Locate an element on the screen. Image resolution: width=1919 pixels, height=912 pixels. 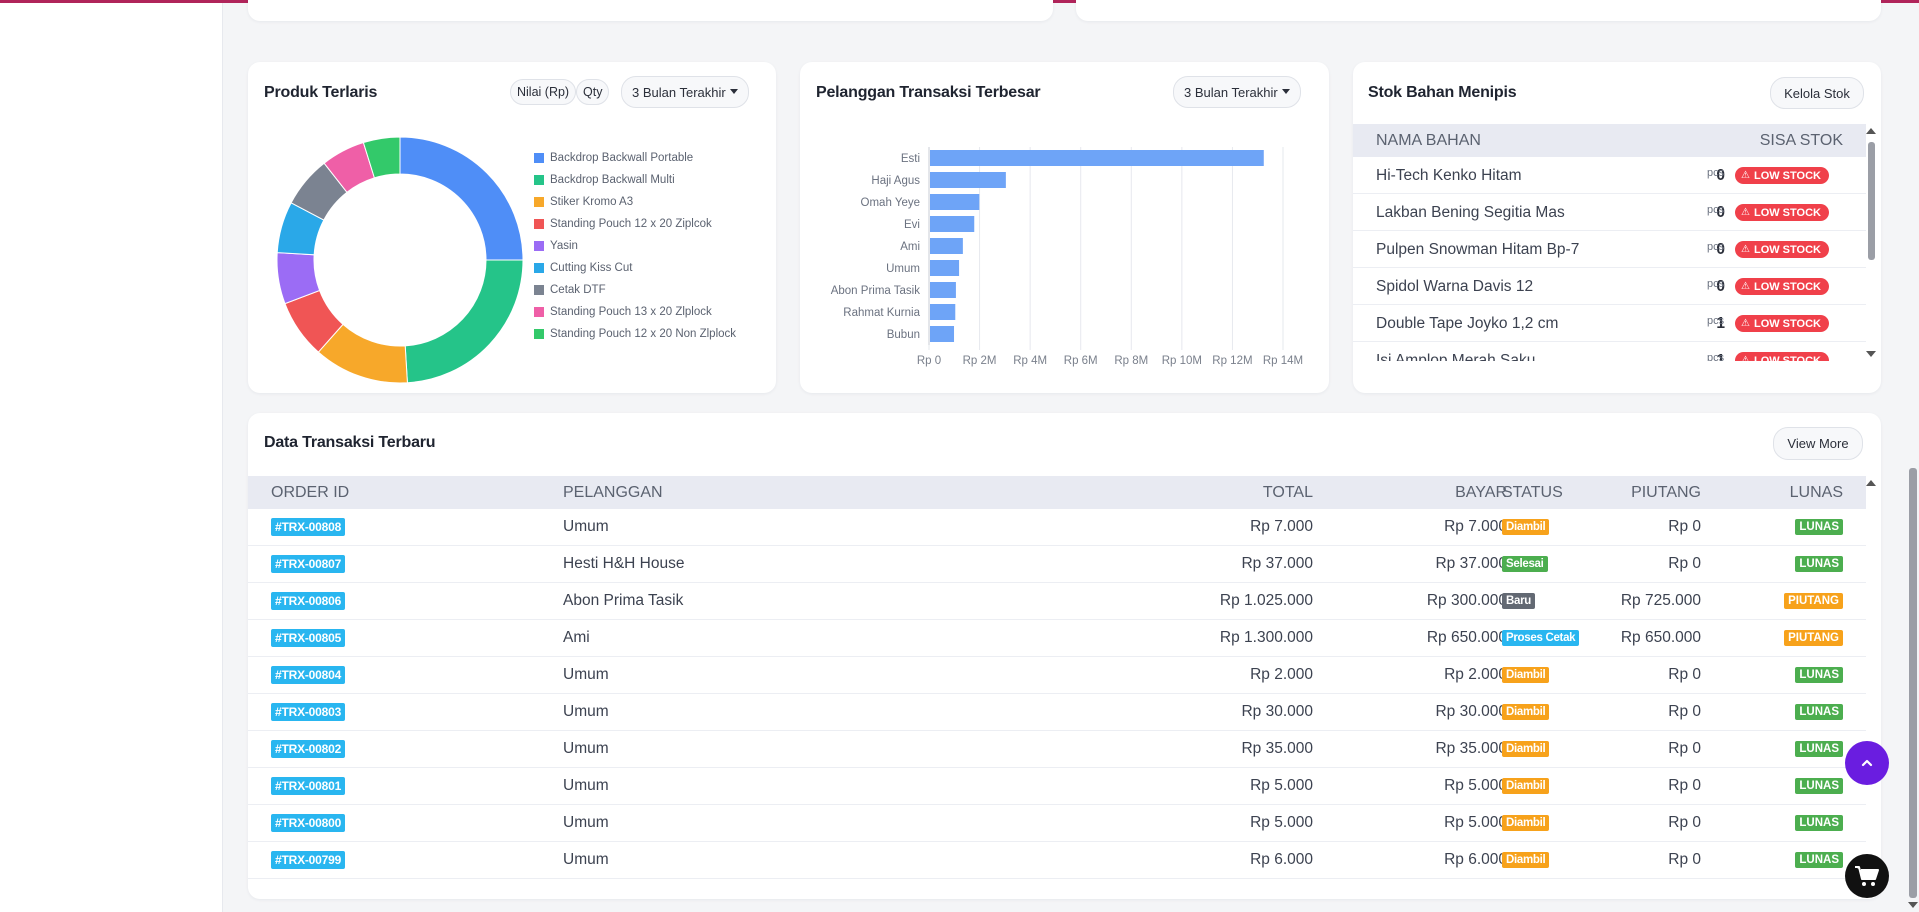
debt-cell: Rp 0 is located at coordinates (1684, 785).